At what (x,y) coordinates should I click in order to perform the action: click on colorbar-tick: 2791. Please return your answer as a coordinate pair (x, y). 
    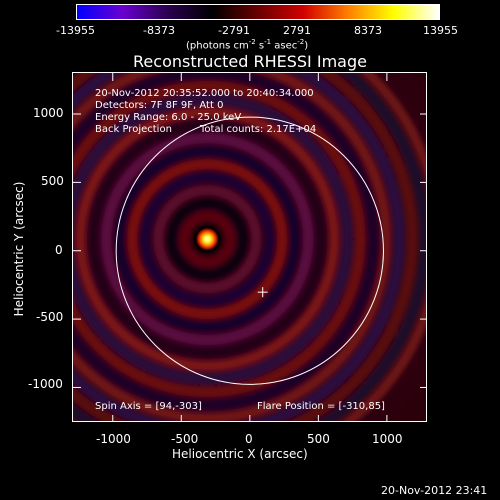
    Looking at the image, I should click on (297, 30).